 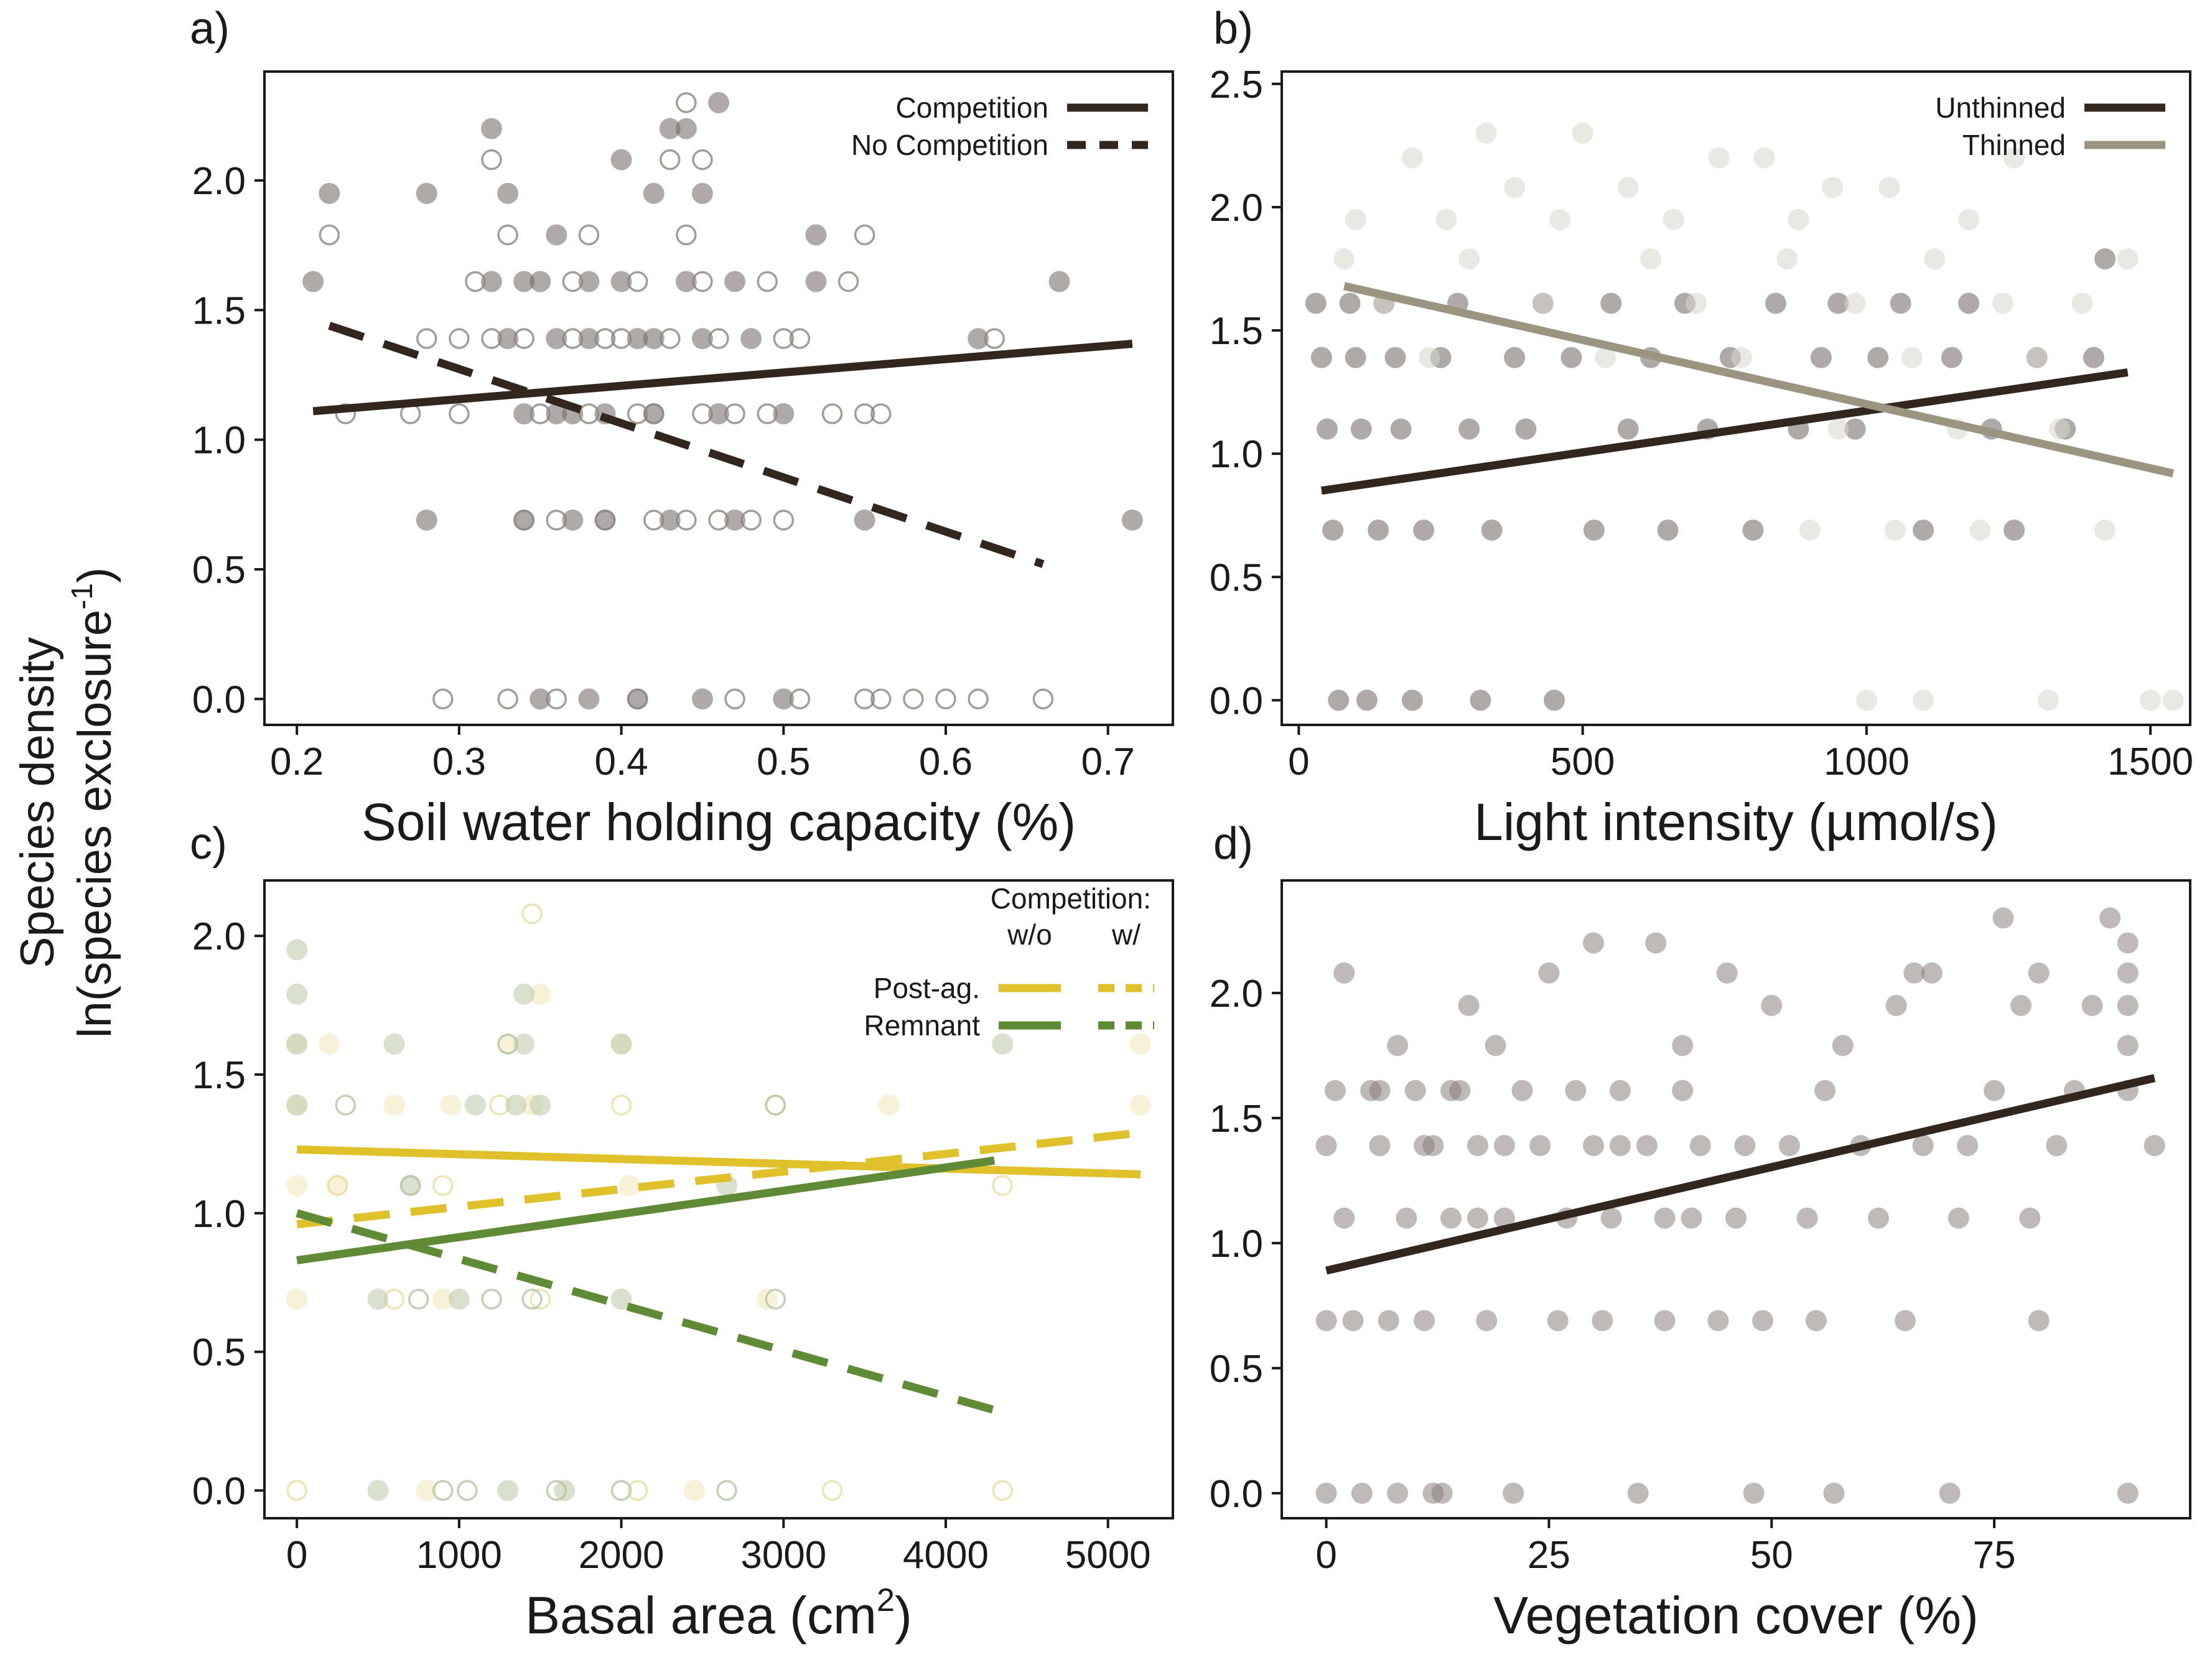 I want to click on legend-label: Remnant, so click(x=922, y=1025).